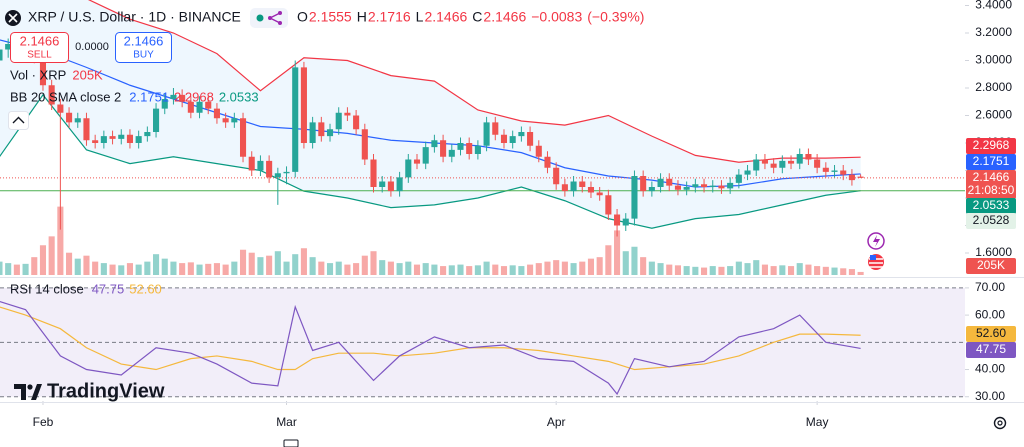 The width and height of the screenshot is (1024, 447). What do you see at coordinates (43, 422) in the screenshot?
I see `x-tick-label: Feb` at bounding box center [43, 422].